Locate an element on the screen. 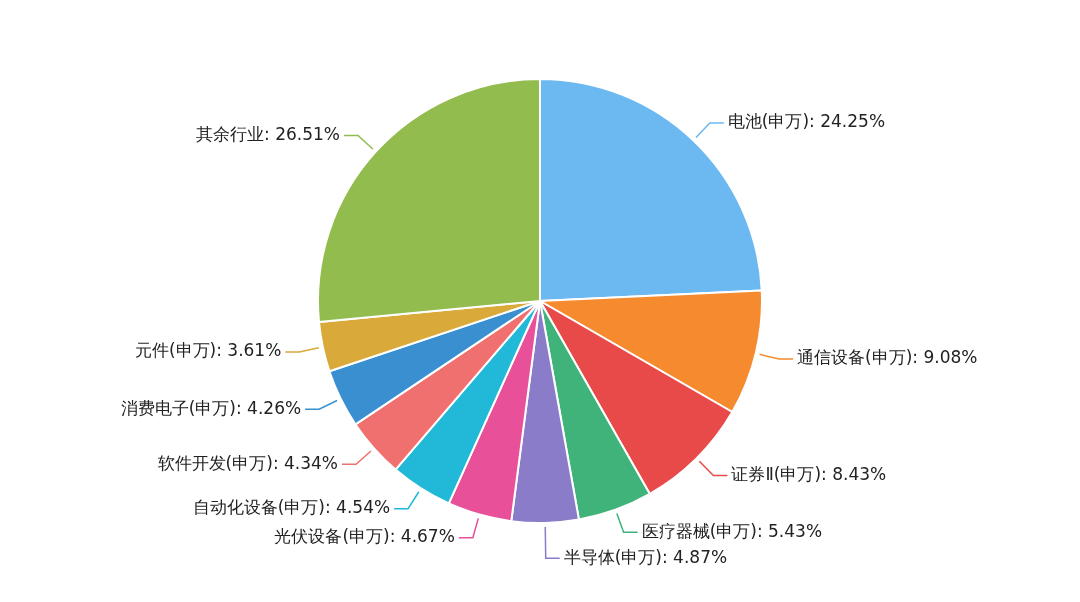  slice-label: 元件(申万): 3.61% is located at coordinates (208, 350).